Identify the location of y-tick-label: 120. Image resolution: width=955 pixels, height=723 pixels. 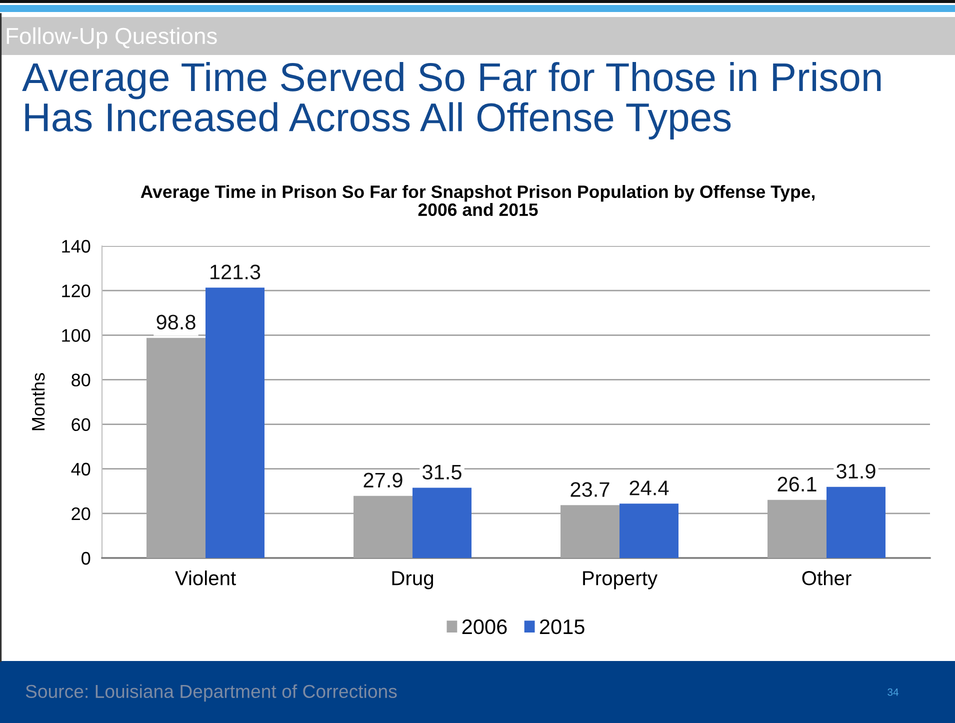
(76, 291).